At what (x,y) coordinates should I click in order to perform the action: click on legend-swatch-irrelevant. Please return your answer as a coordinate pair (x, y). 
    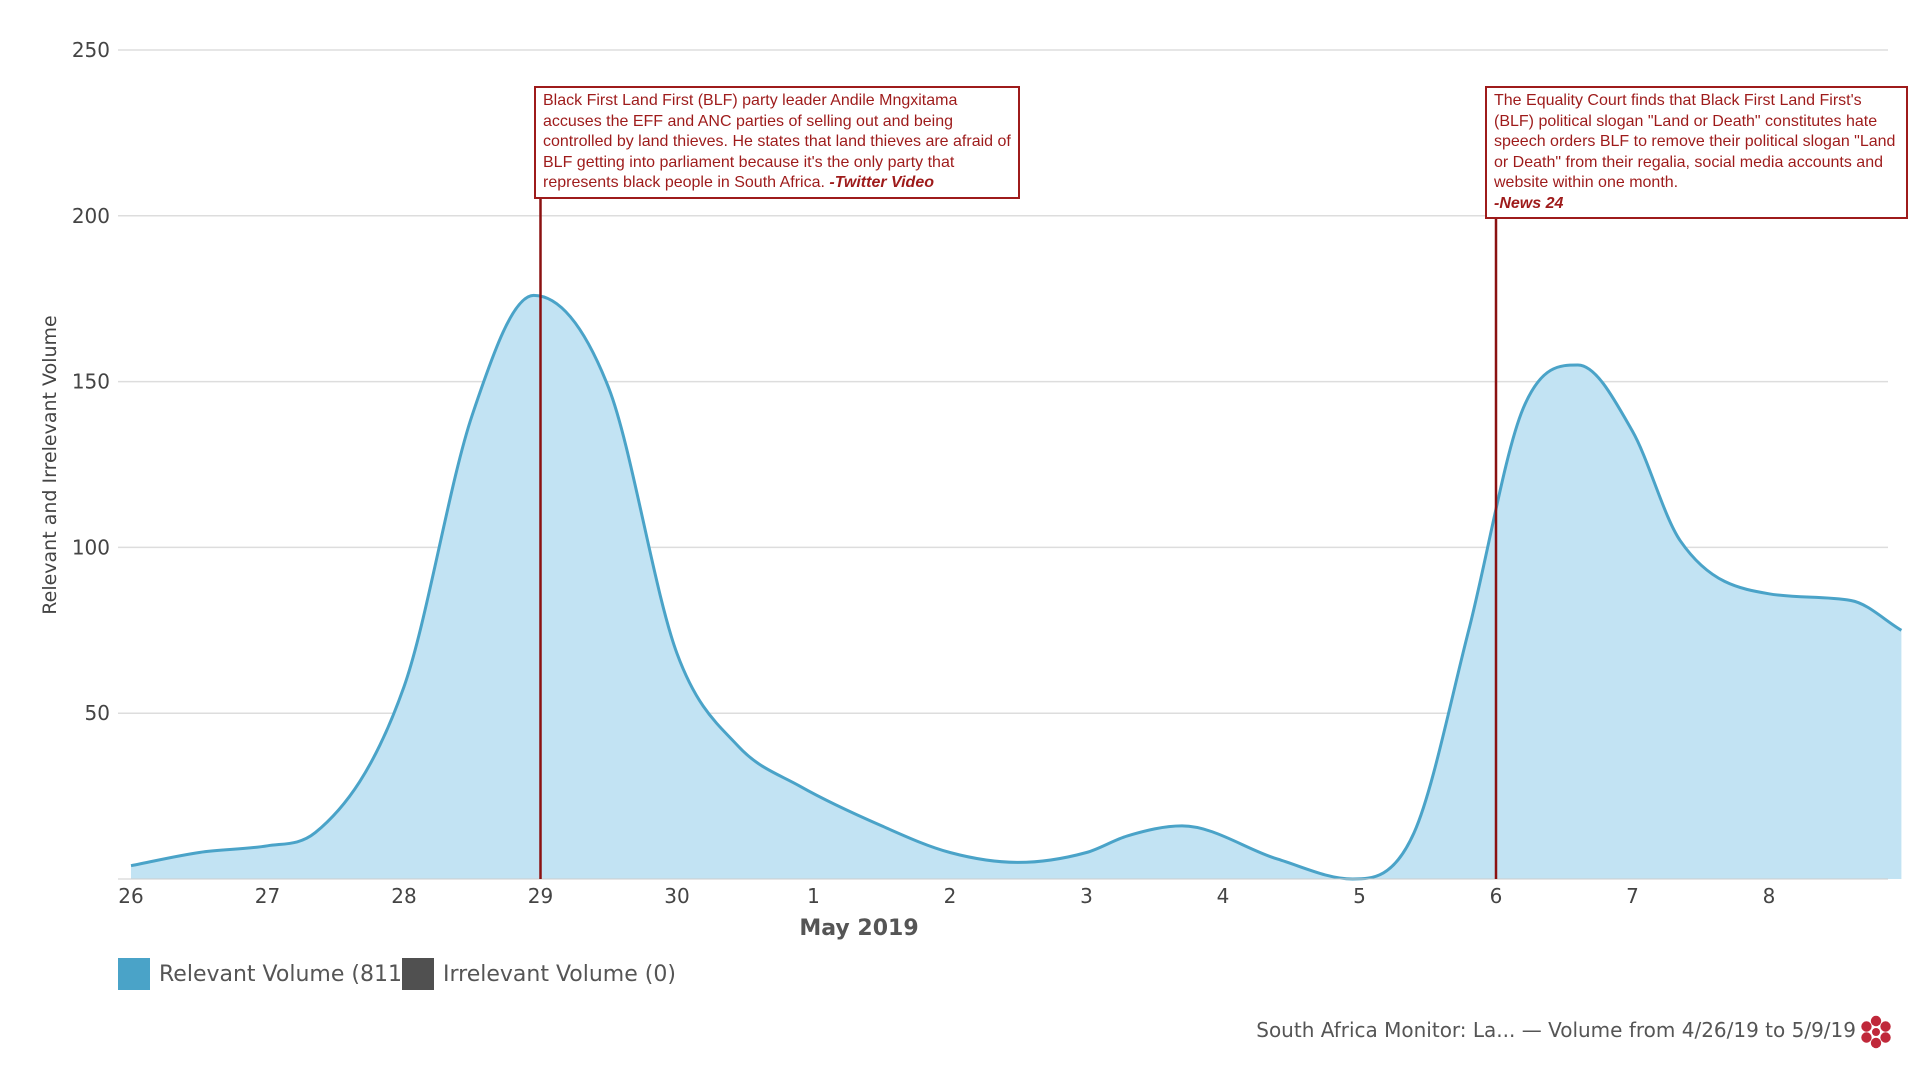
    Looking at the image, I should click on (418, 974).